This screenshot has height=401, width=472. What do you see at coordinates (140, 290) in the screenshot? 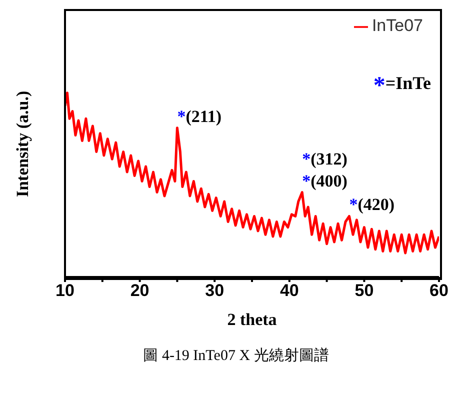
I see `x-tick-label: 20` at bounding box center [140, 290].